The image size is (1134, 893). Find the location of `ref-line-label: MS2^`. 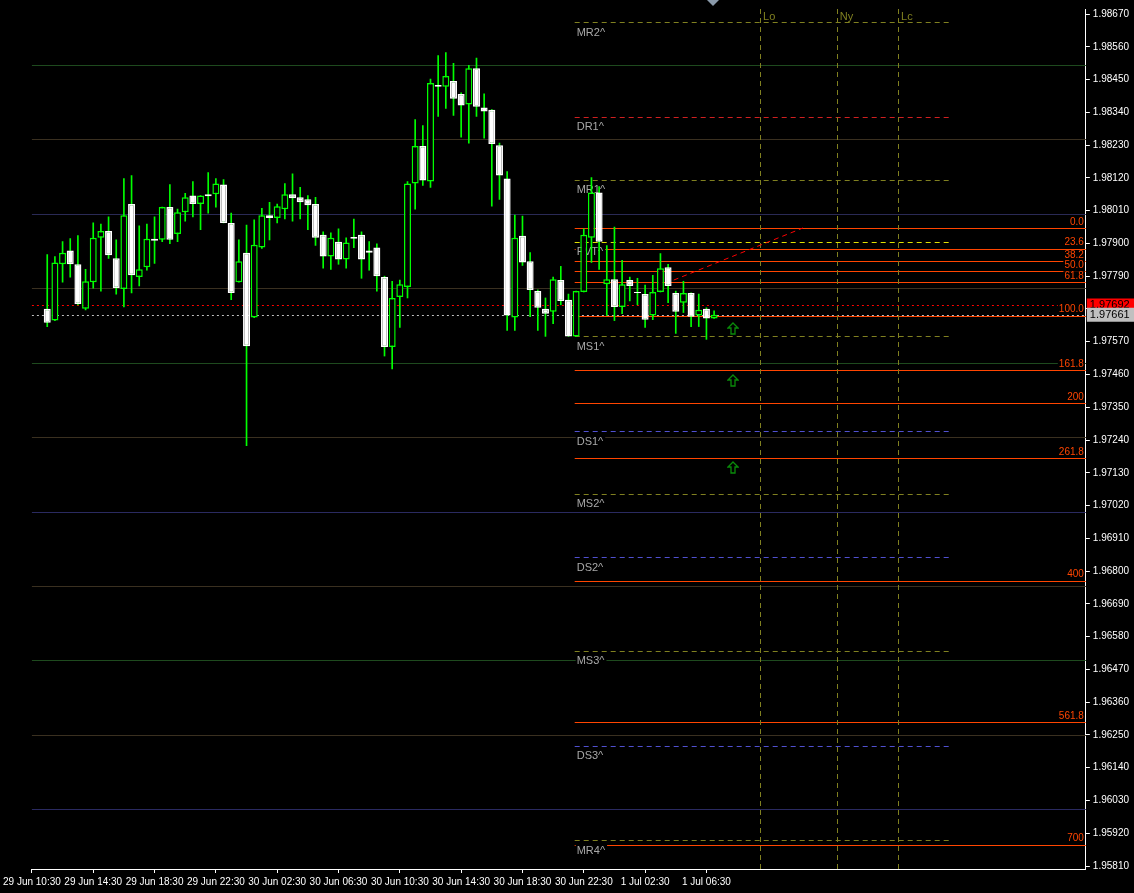

ref-line-label: MS2^ is located at coordinates (591, 503).